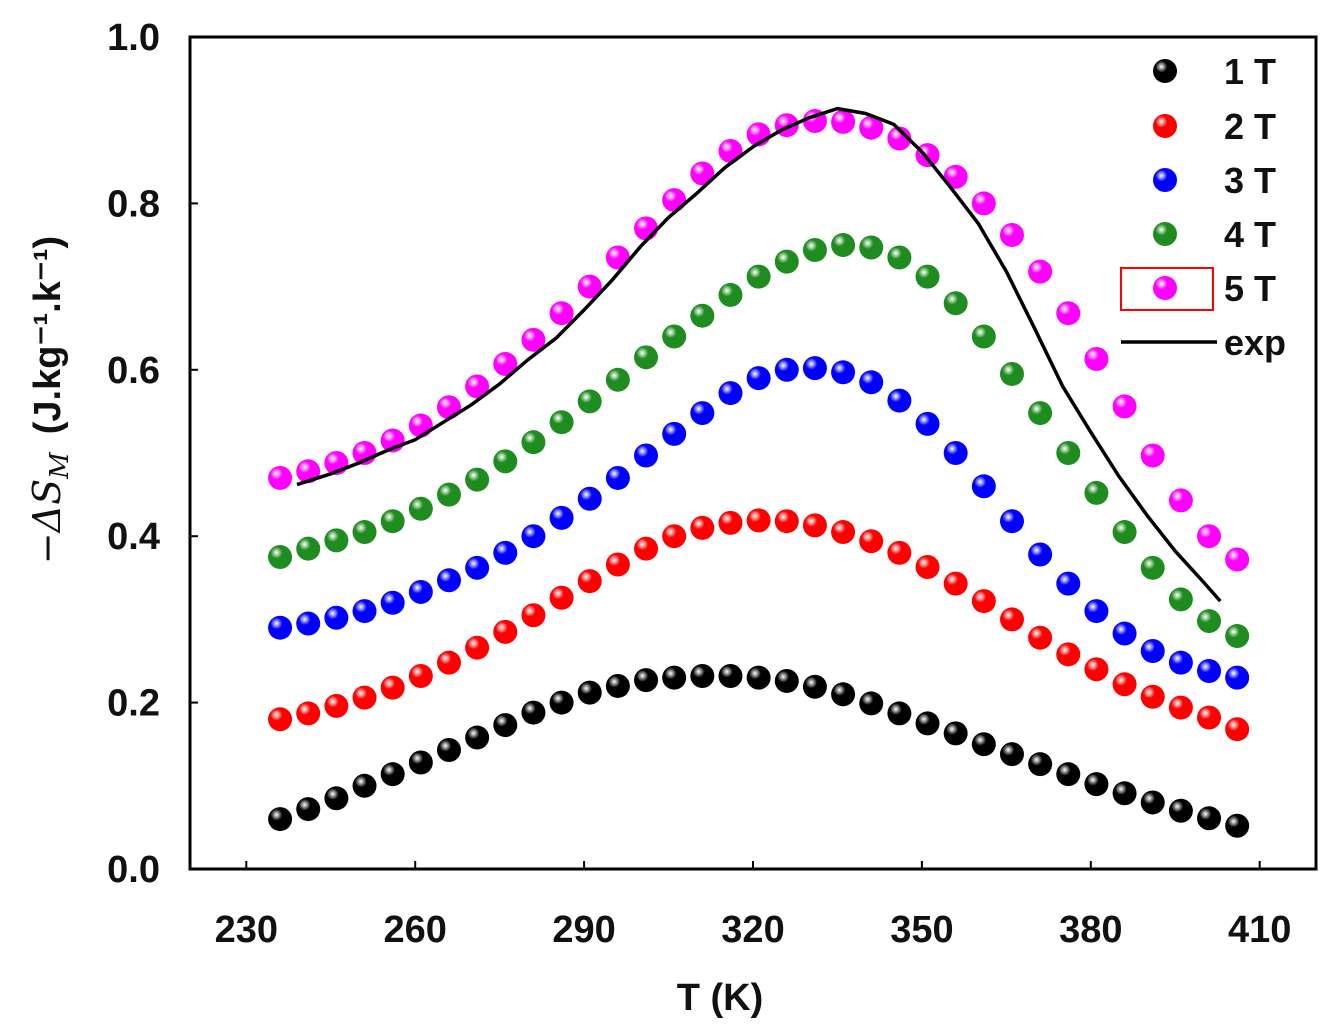 The width and height of the screenshot is (1338, 1032). What do you see at coordinates (133, 371) in the screenshot?
I see `y-tick-label: 0.6` at bounding box center [133, 371].